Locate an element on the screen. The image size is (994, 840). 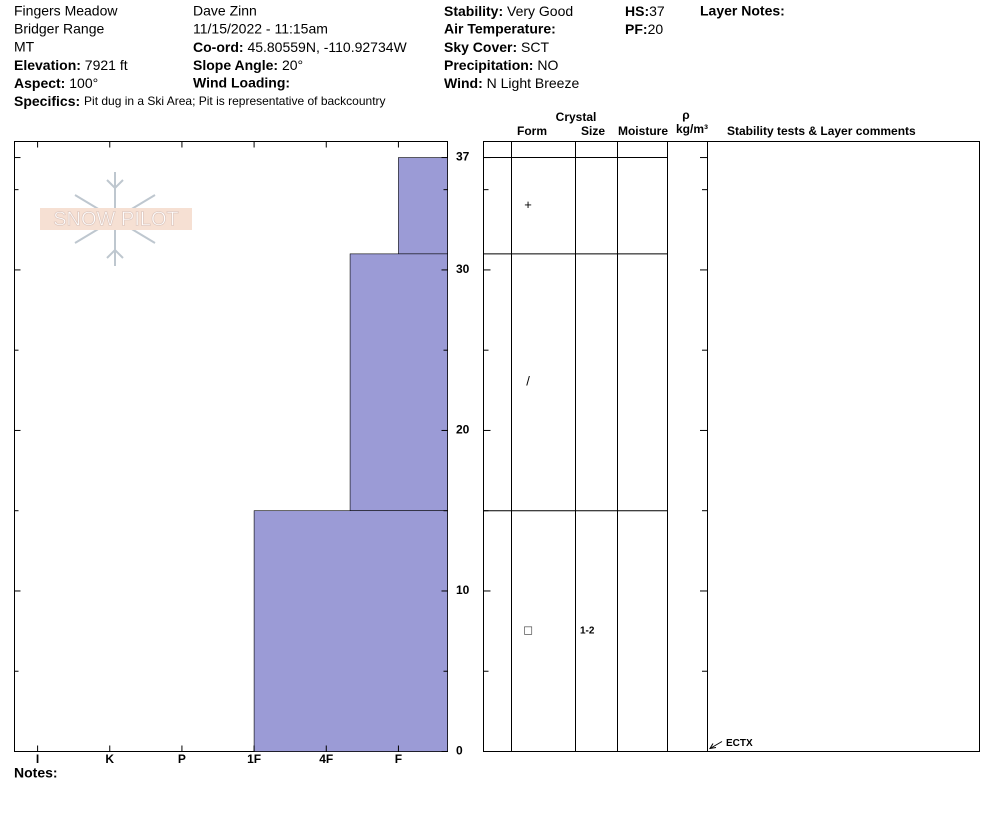
x-tick-label: F is located at coordinates (398, 759).